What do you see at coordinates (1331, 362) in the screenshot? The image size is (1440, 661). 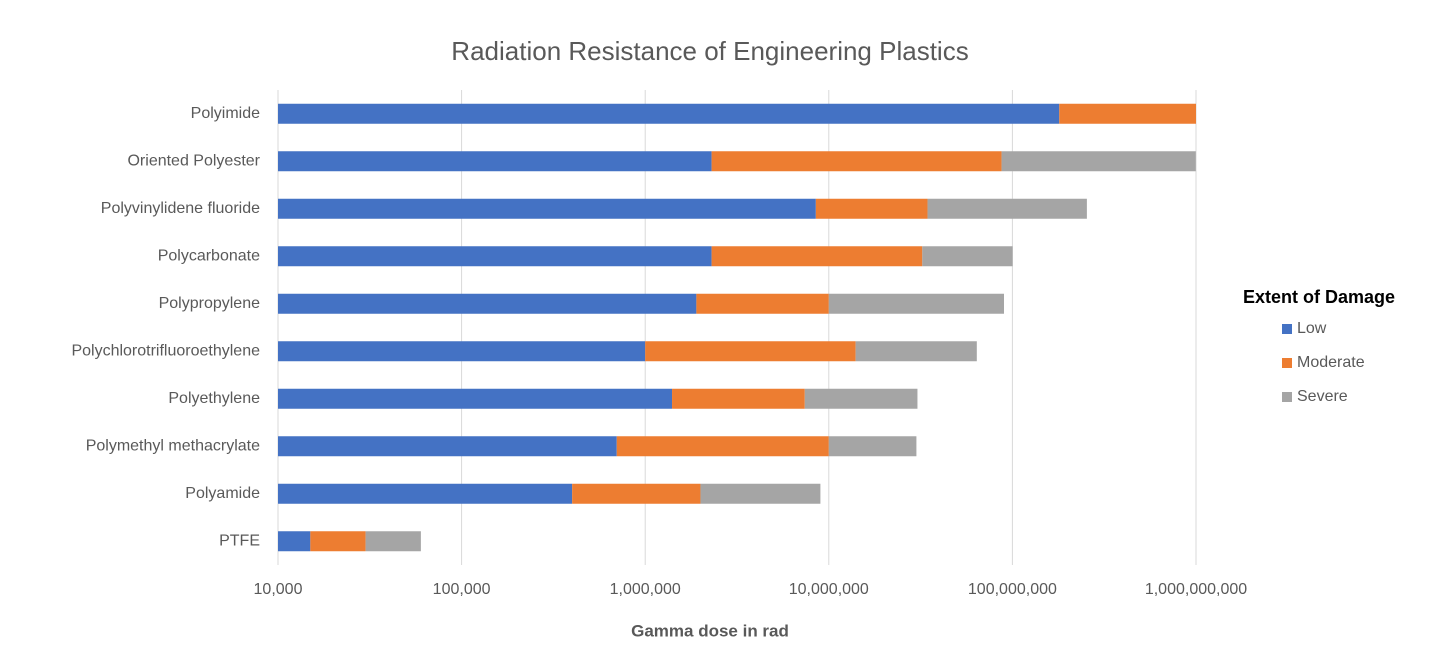 I see `legend-label: Moderate` at bounding box center [1331, 362].